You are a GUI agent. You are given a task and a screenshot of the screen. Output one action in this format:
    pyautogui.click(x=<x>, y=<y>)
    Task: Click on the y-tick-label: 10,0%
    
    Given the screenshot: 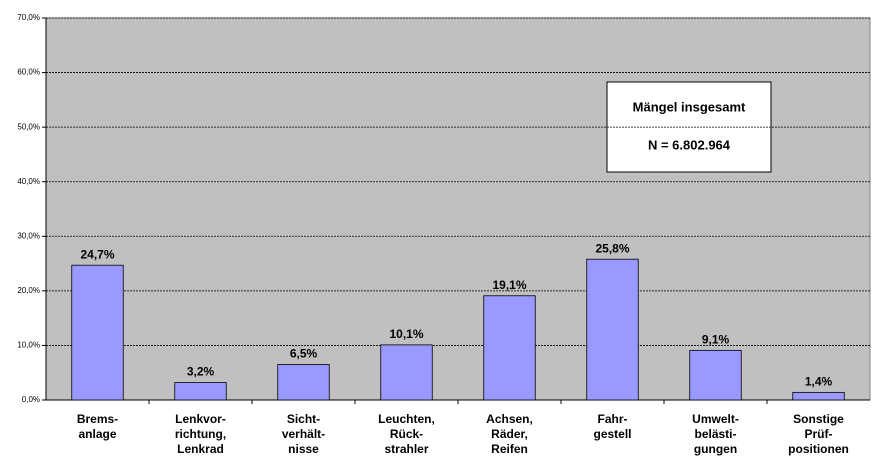 What is the action you would take?
    pyautogui.click(x=28, y=345)
    